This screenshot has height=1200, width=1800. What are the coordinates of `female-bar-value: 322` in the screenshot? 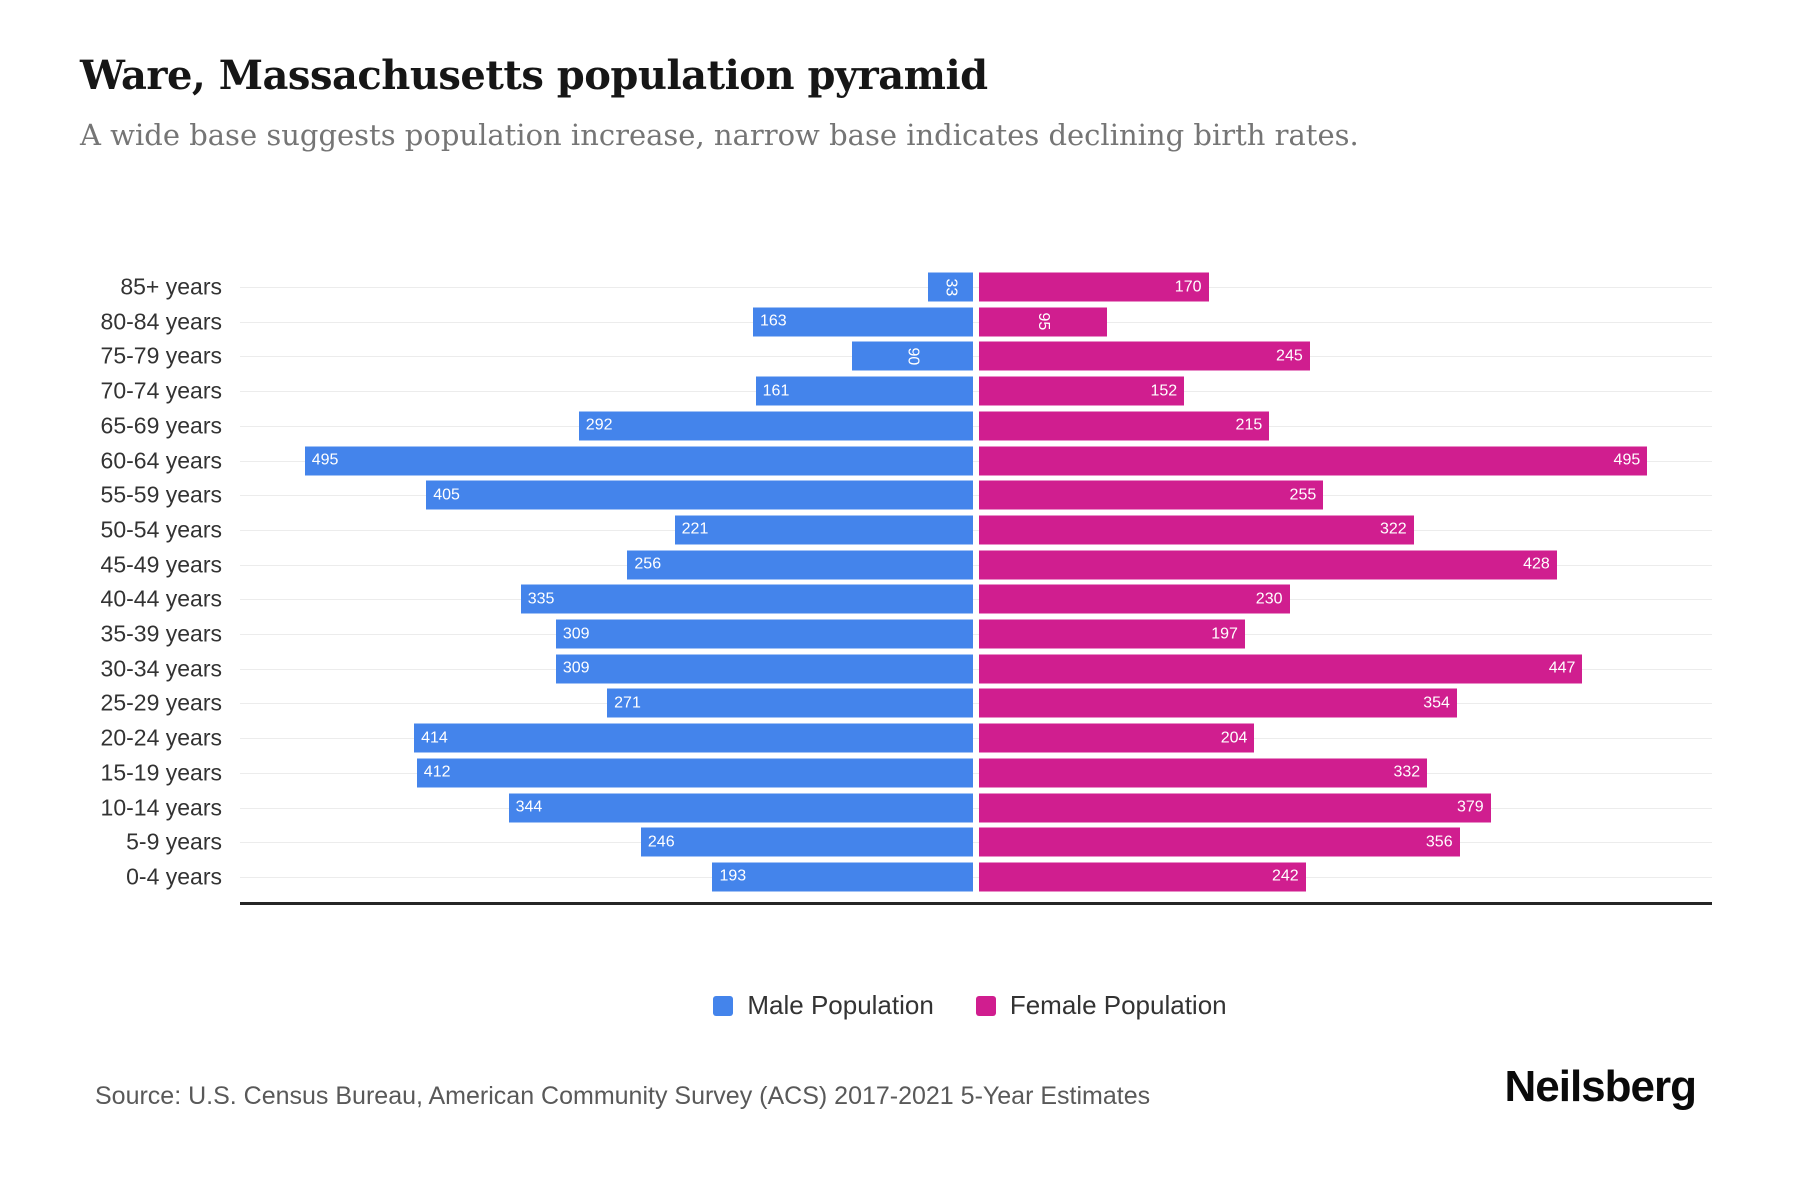 It's located at (1393, 529).